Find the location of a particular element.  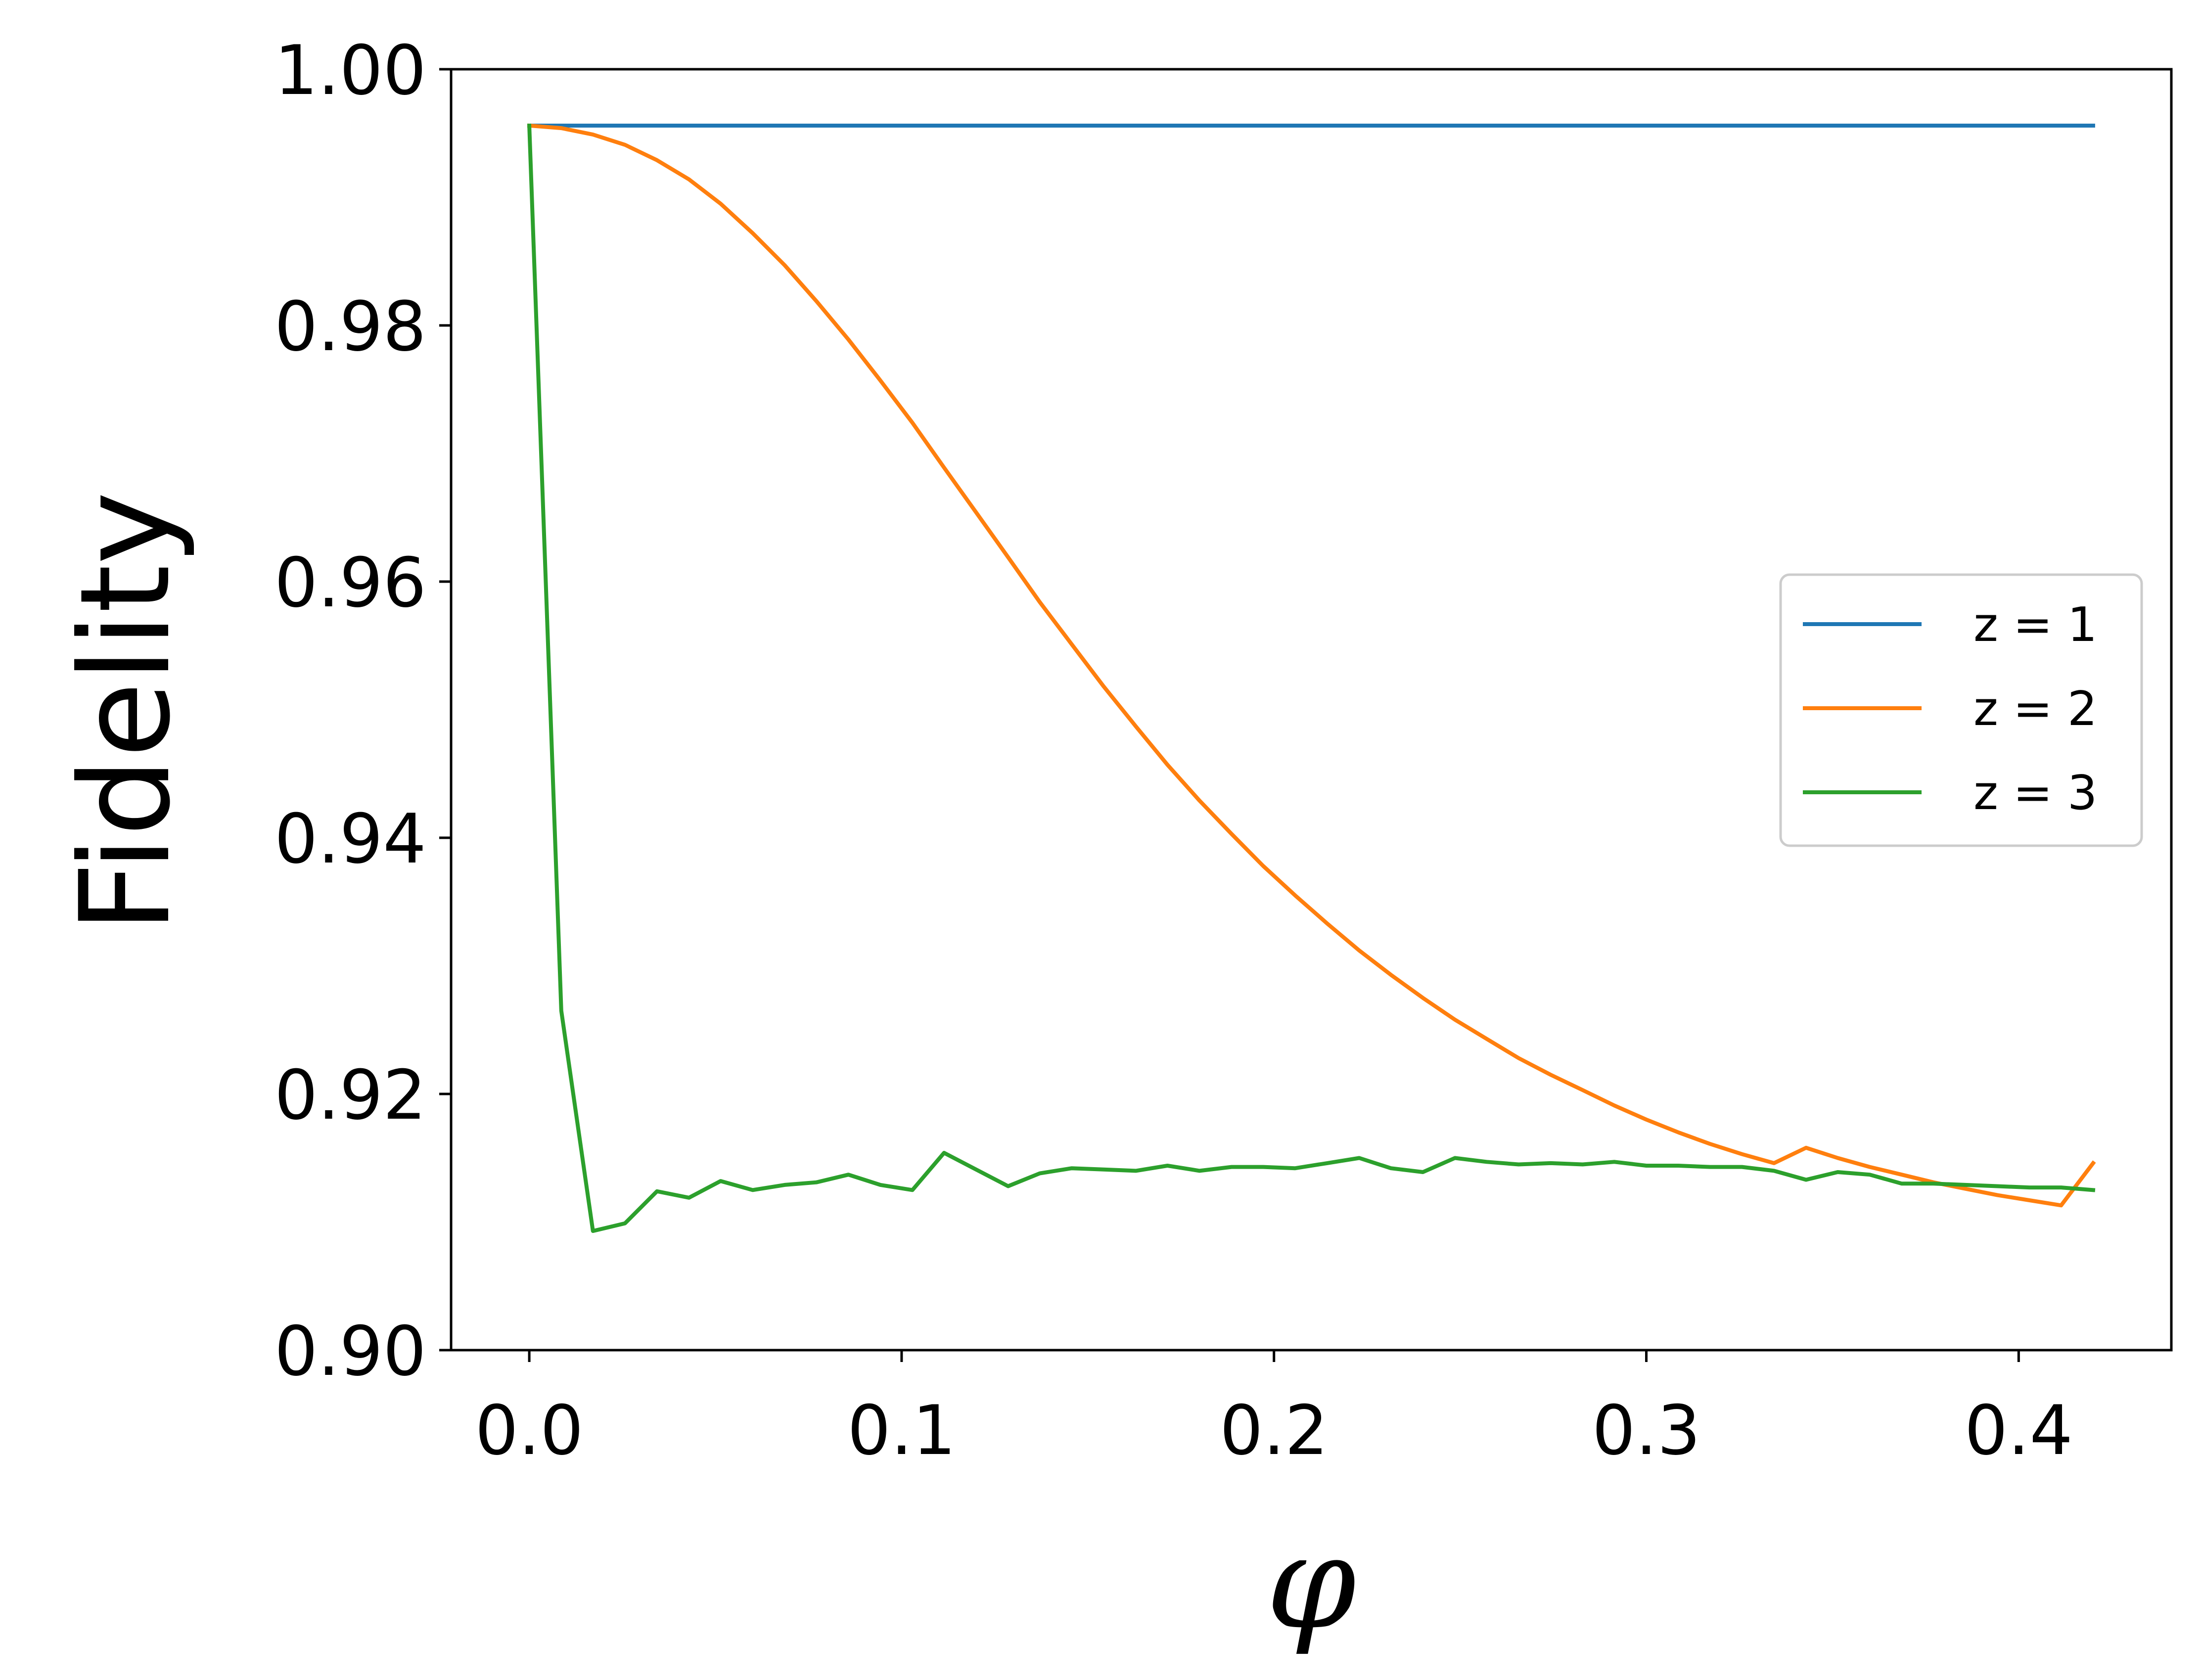

x-tick-label: 0.2 is located at coordinates (1274, 1431).